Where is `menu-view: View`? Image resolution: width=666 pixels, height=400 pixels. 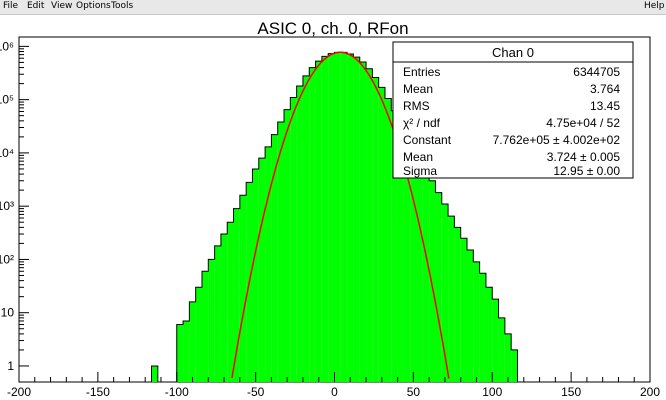 menu-view: View is located at coordinates (62, 6).